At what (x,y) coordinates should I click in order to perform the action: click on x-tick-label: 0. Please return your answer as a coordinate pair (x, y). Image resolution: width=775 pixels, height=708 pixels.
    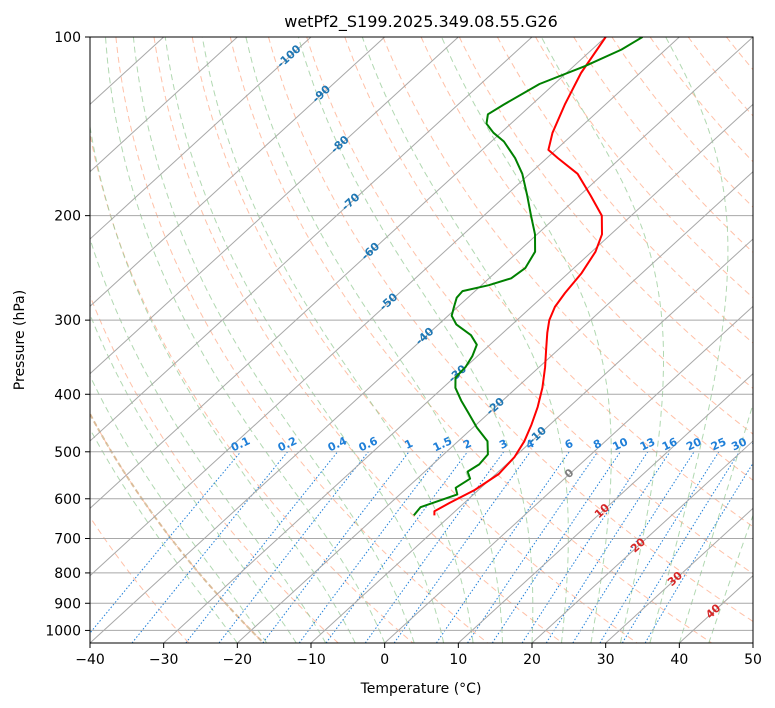
    Looking at the image, I should click on (384, 660).